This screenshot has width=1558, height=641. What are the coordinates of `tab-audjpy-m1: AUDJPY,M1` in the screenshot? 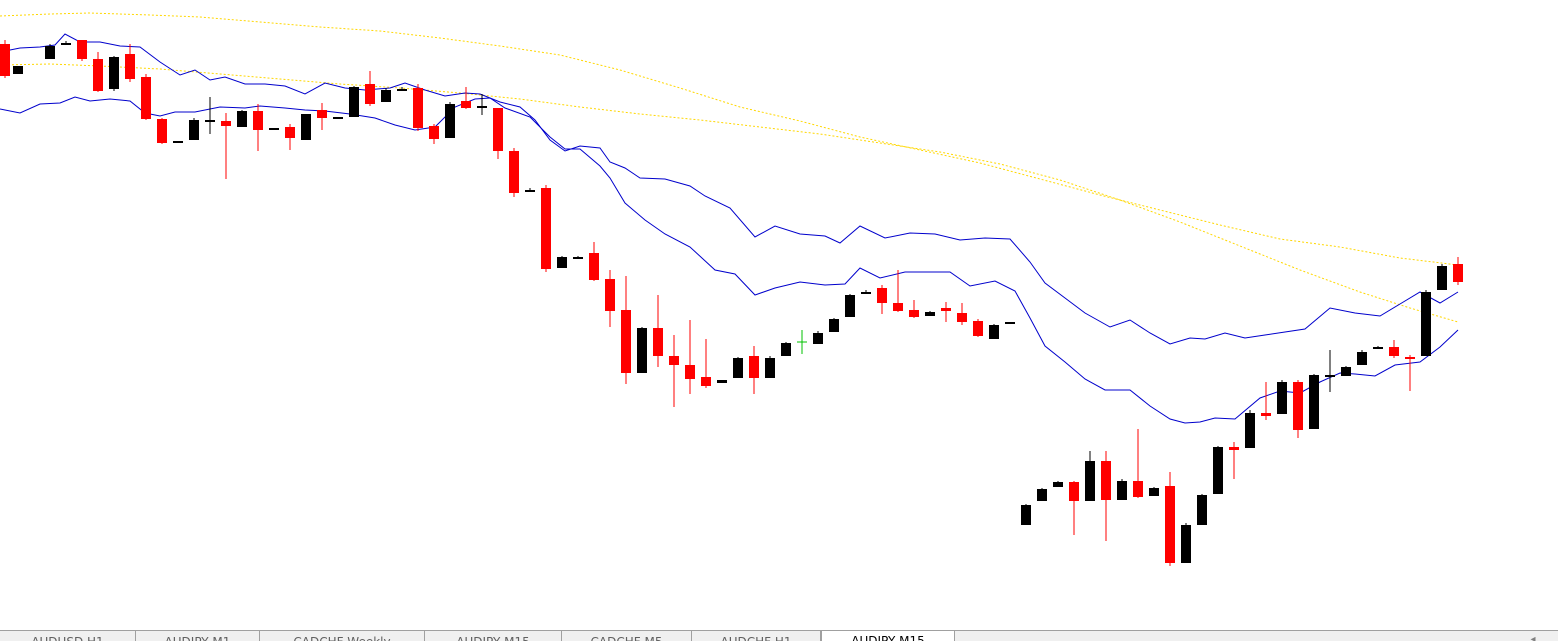 It's located at (198, 636).